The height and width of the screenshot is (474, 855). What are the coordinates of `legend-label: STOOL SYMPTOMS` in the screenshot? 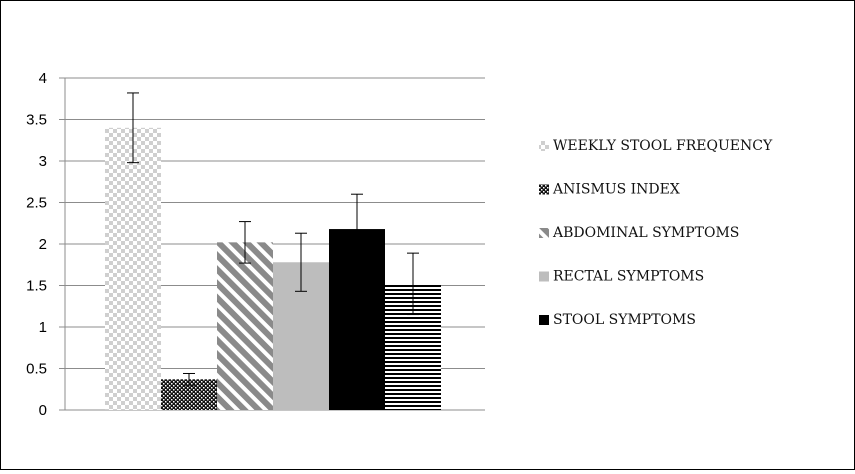 It's located at (624, 320).